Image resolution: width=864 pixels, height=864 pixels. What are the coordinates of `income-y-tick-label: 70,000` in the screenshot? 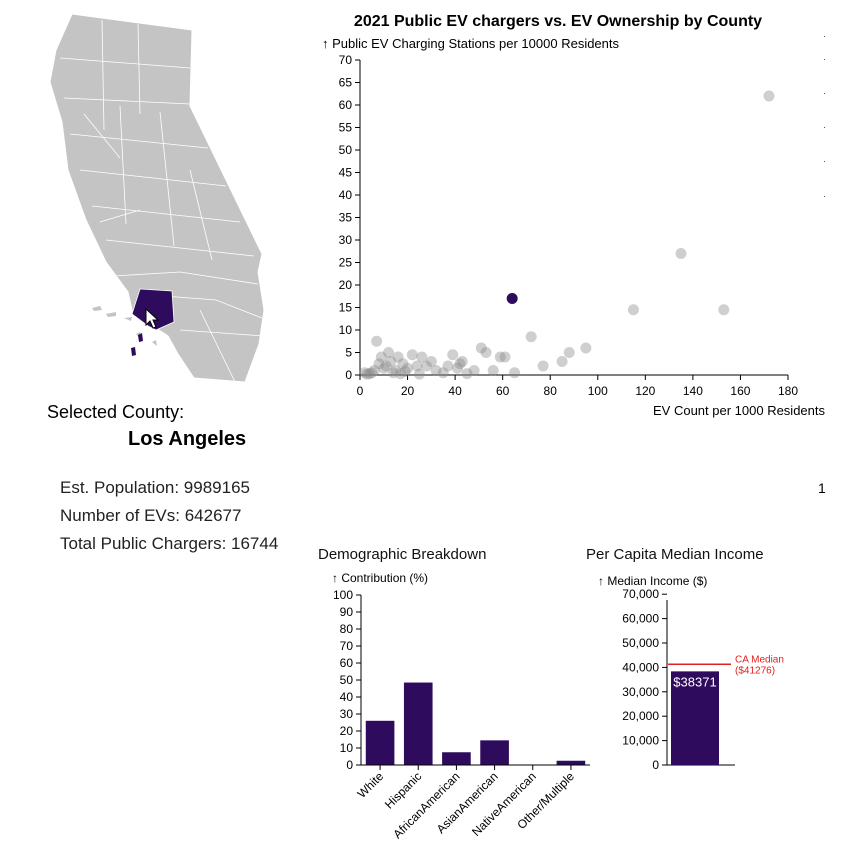 It's located at (640, 594).